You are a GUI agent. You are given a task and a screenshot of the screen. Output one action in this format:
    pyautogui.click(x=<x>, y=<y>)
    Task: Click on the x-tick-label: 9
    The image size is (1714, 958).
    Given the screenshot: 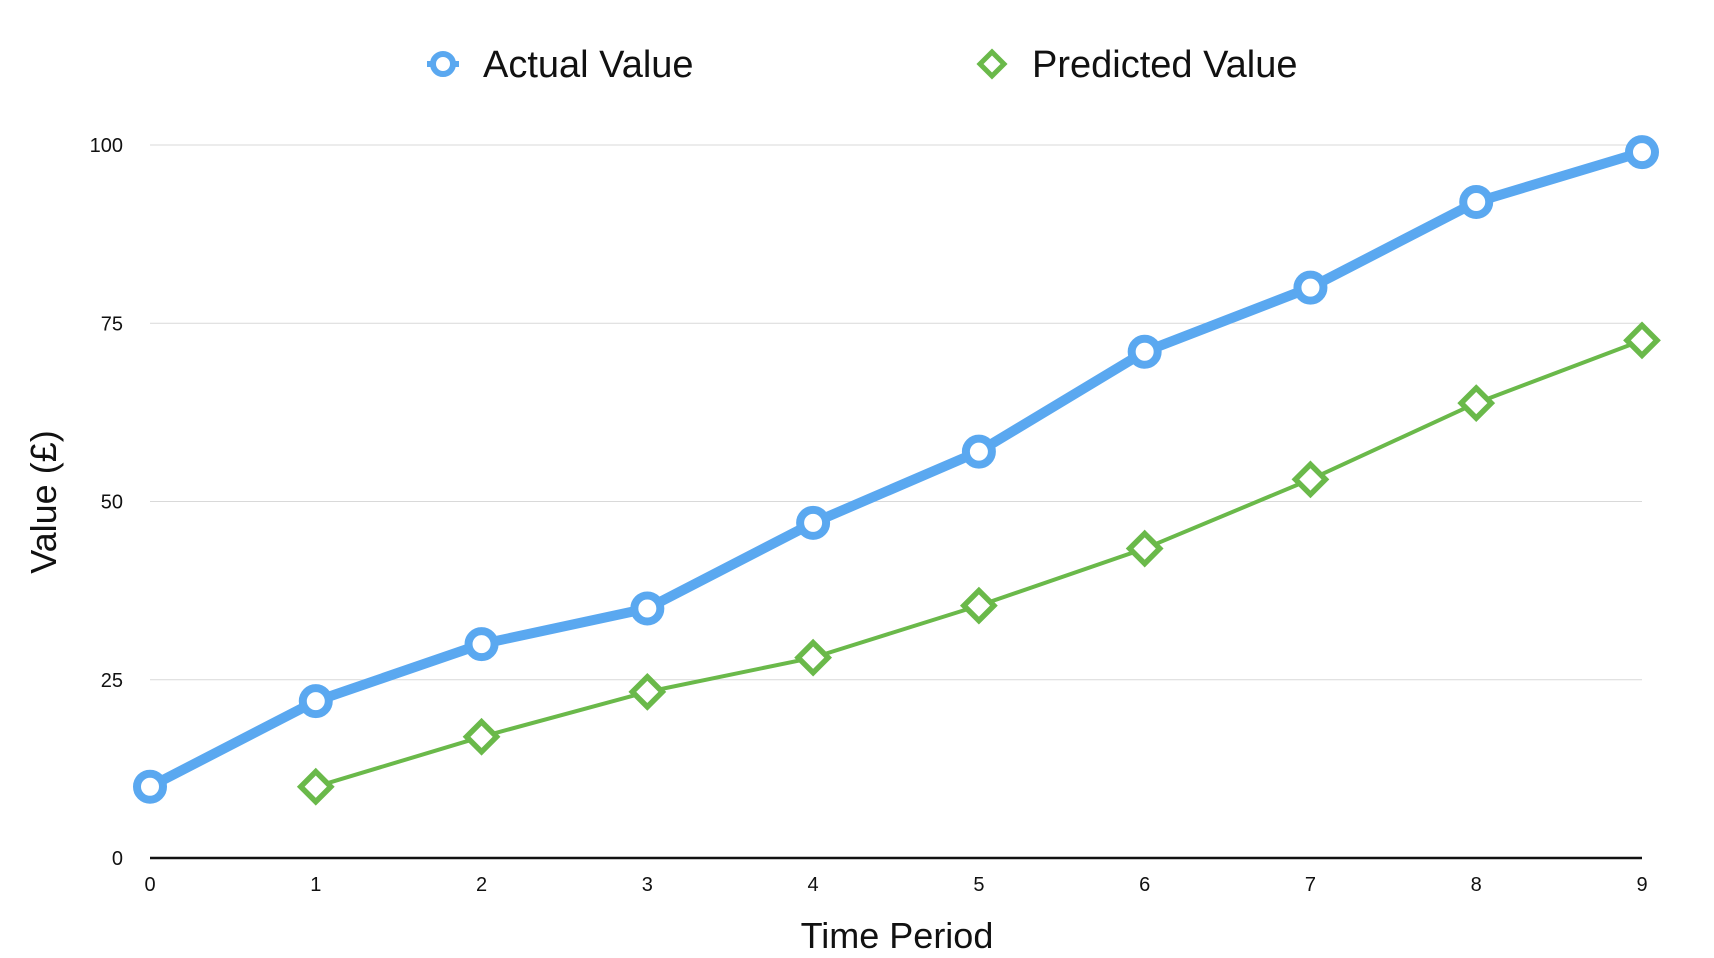 What is the action you would take?
    pyautogui.click(x=1641, y=885)
    